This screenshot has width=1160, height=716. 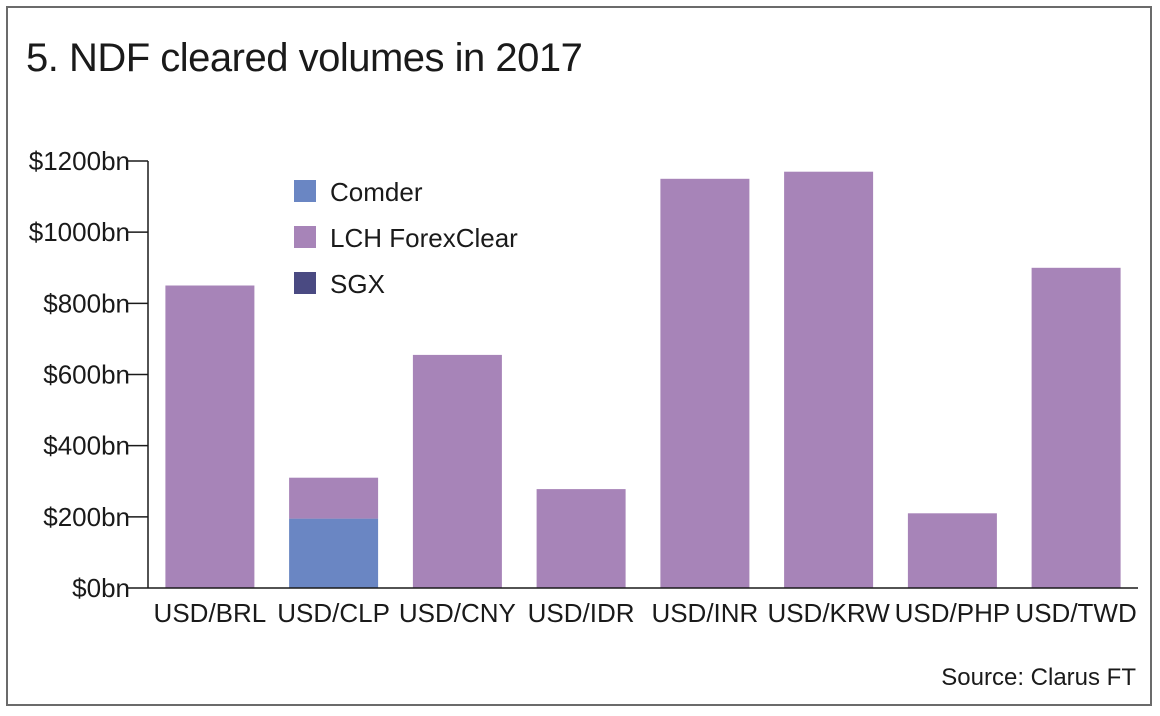 What do you see at coordinates (79, 232) in the screenshot?
I see `y-tick-label: $1000bn` at bounding box center [79, 232].